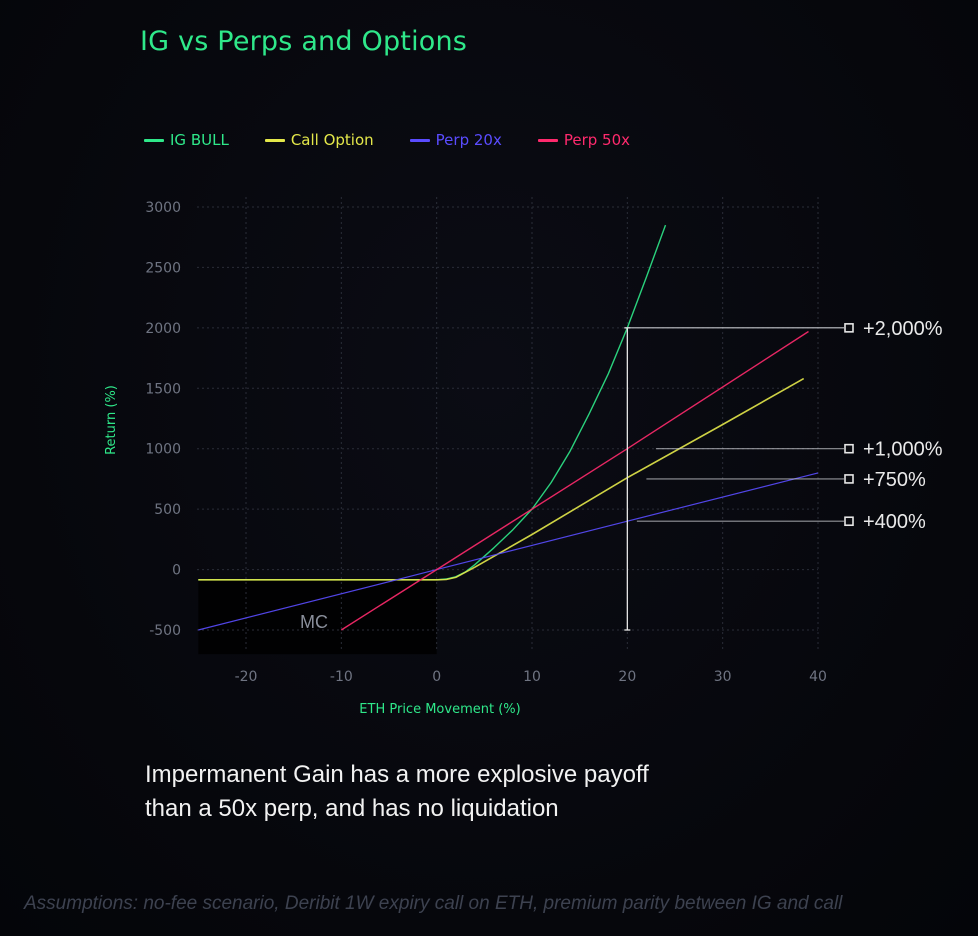 This screenshot has height=936, width=978. What do you see at coordinates (111, 420) in the screenshot?
I see `y-axis-label: Return (%)` at bounding box center [111, 420].